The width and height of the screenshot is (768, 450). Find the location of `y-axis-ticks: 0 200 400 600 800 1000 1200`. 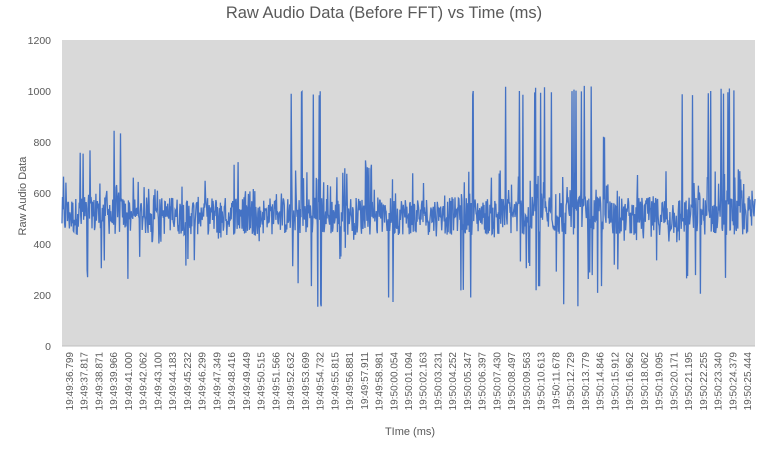

y-axis-ticks: 0 200 400 600 800 1000 1200 is located at coordinates (40, 194).